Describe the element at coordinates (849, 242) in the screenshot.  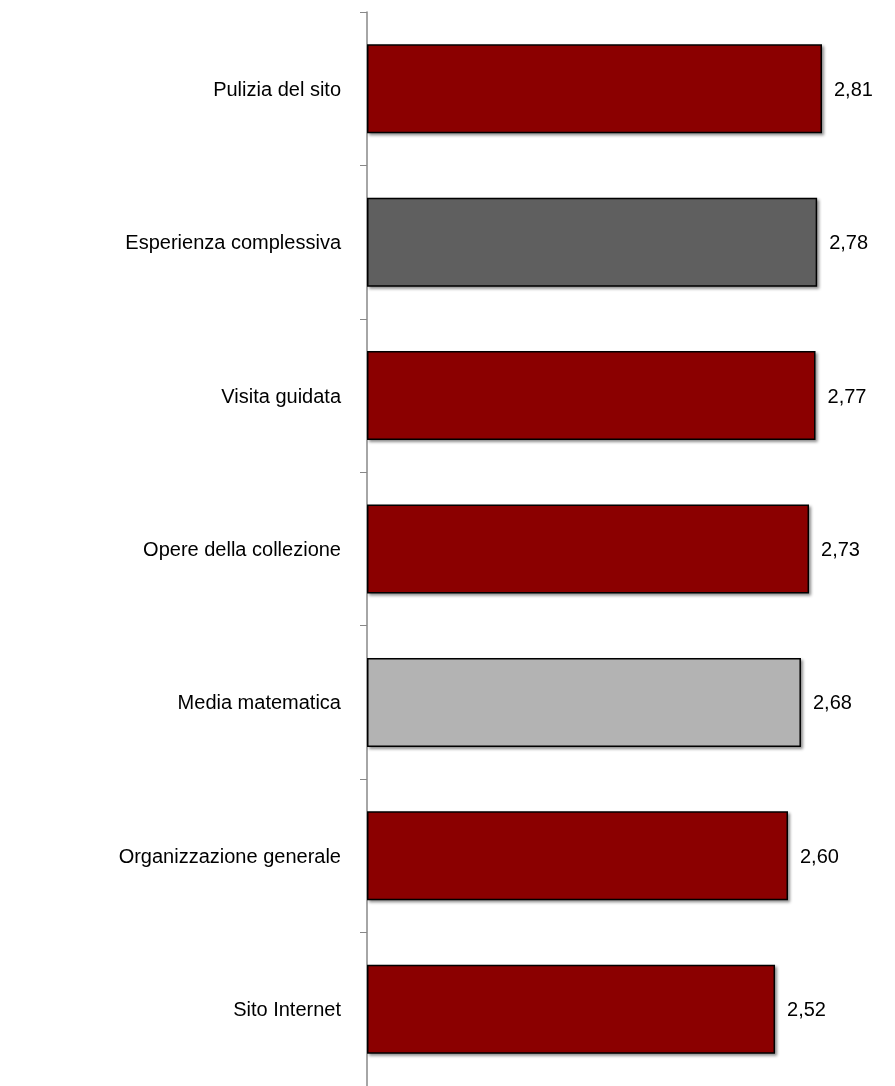
I see `data-label: 2,78` at that location.